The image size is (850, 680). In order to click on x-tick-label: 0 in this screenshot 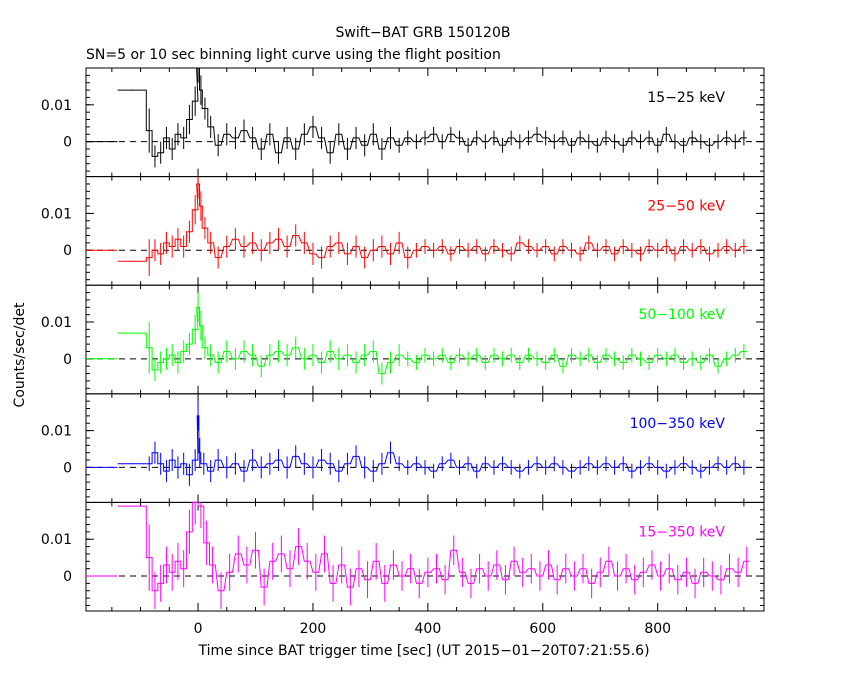, I will do `click(198, 629)`.